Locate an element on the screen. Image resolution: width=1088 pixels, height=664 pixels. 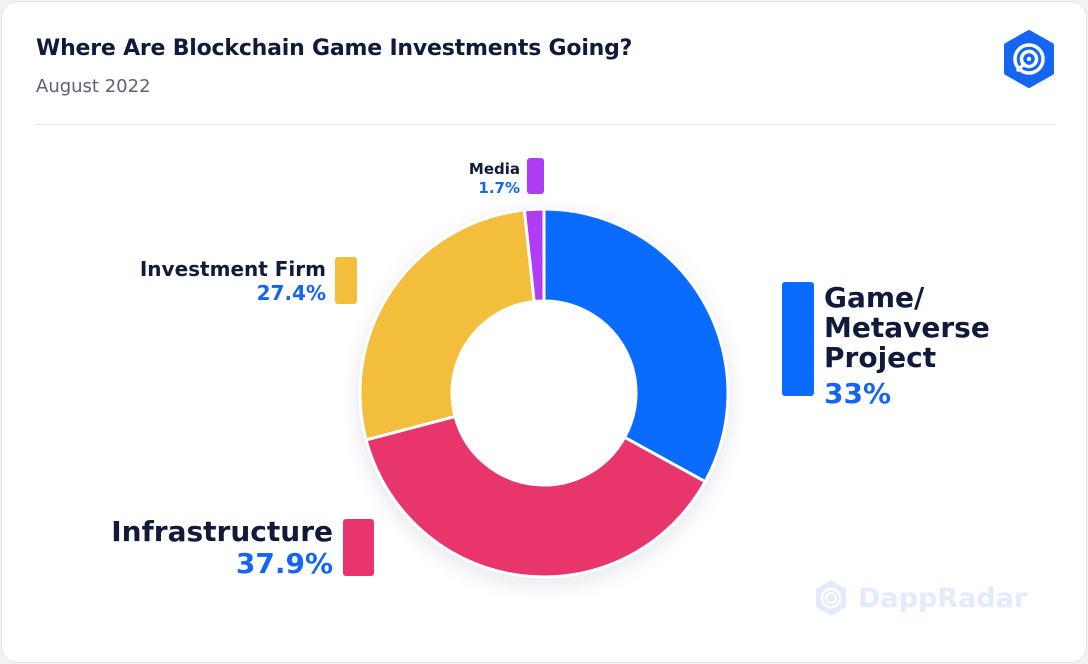
legend-swatch-media is located at coordinates (535, 176).